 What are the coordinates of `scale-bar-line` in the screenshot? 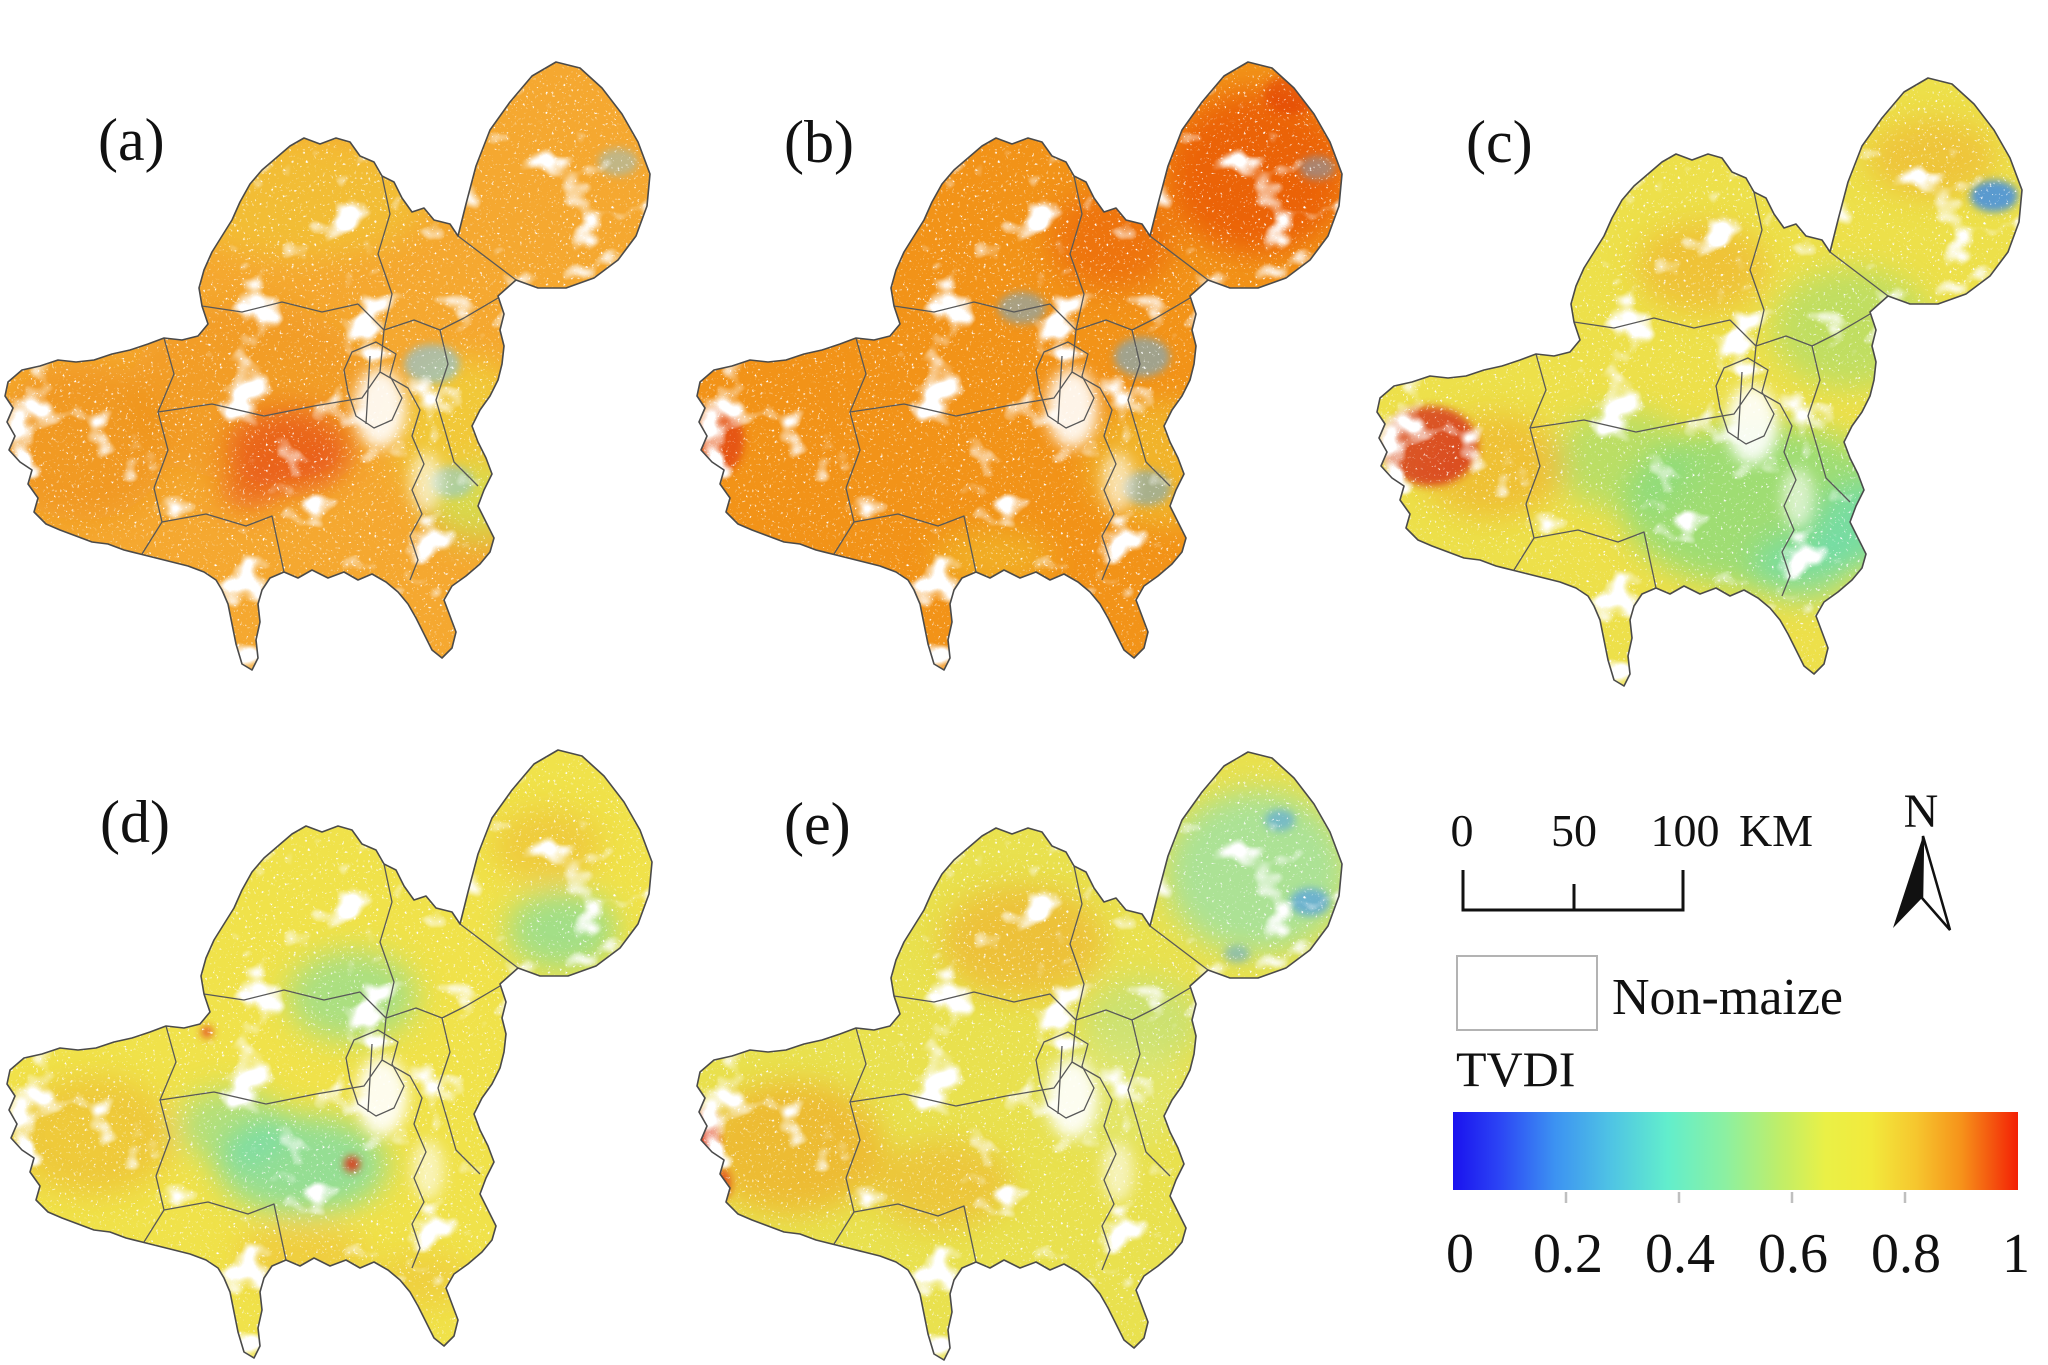 It's located at (1573, 891).